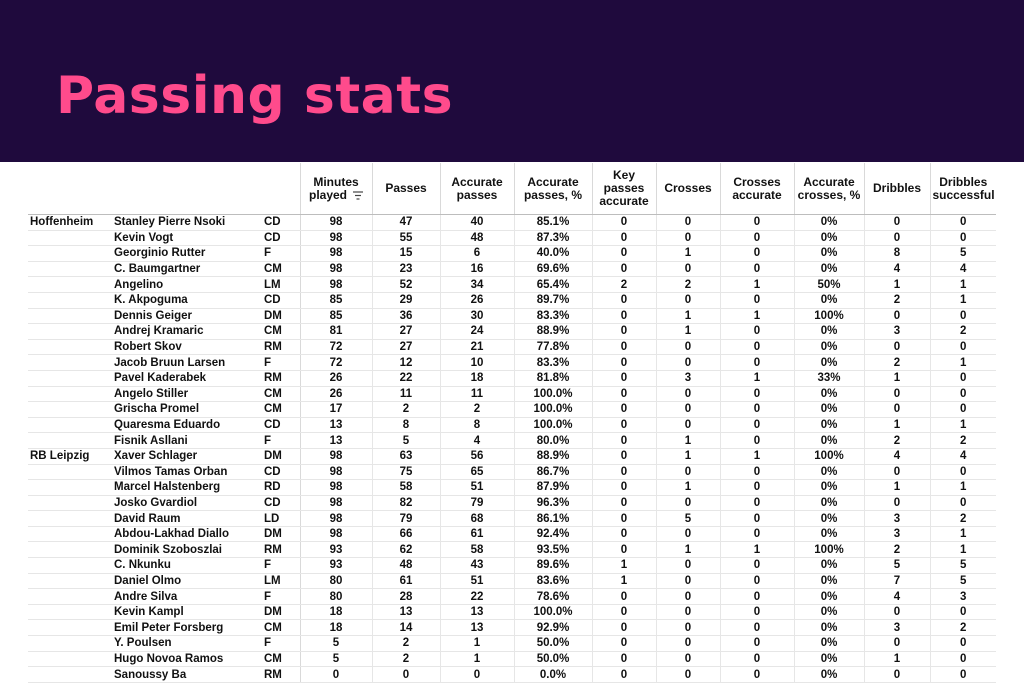 This screenshot has width=1024, height=683. Describe the element at coordinates (406, 253) in the screenshot. I see `passes-cell: 15` at that location.